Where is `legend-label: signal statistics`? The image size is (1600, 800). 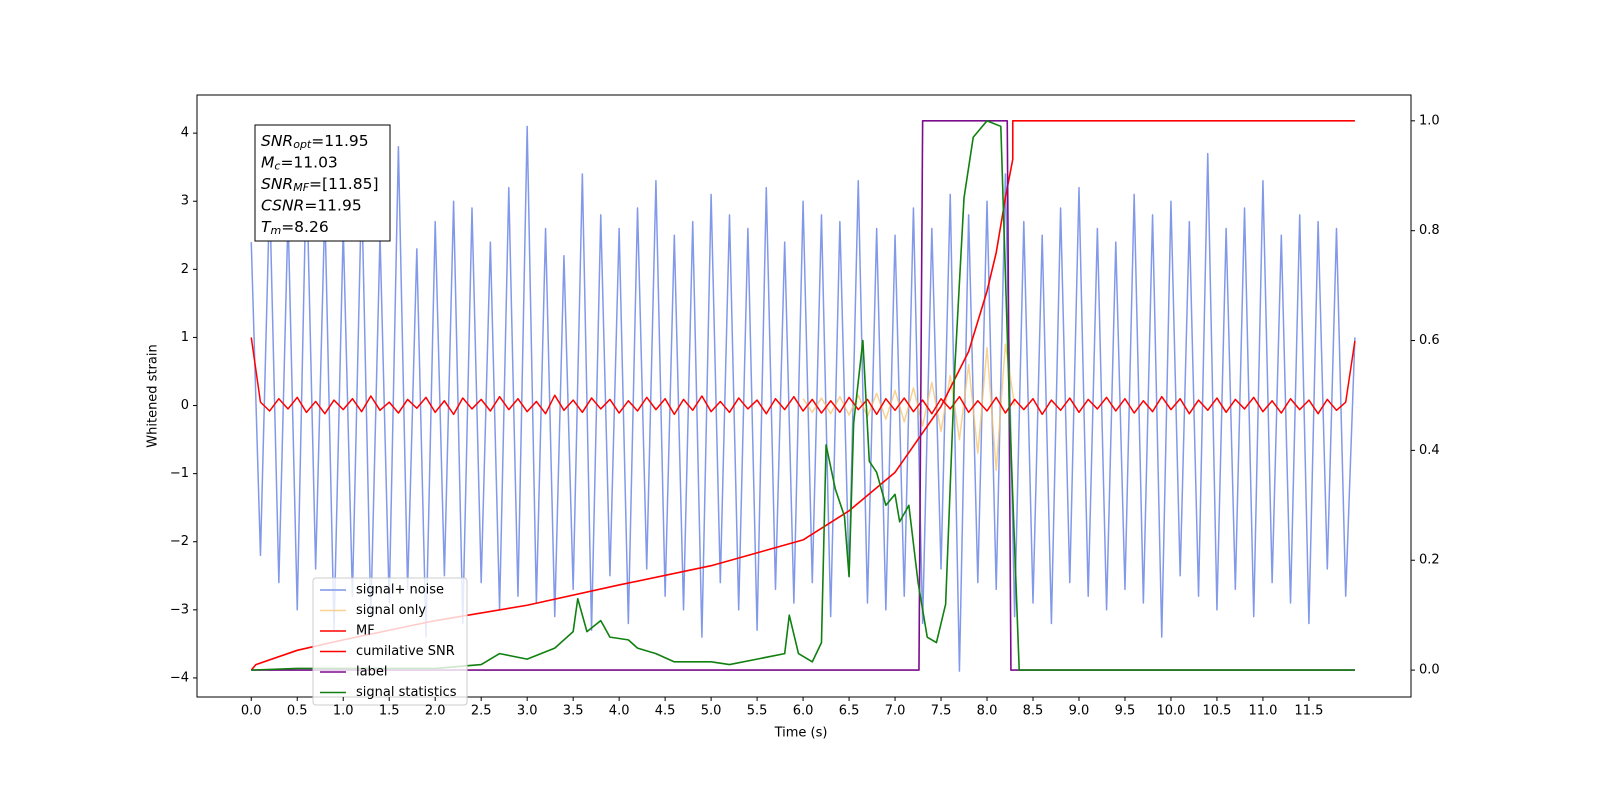
legend-label: signal statistics is located at coordinates (406, 692).